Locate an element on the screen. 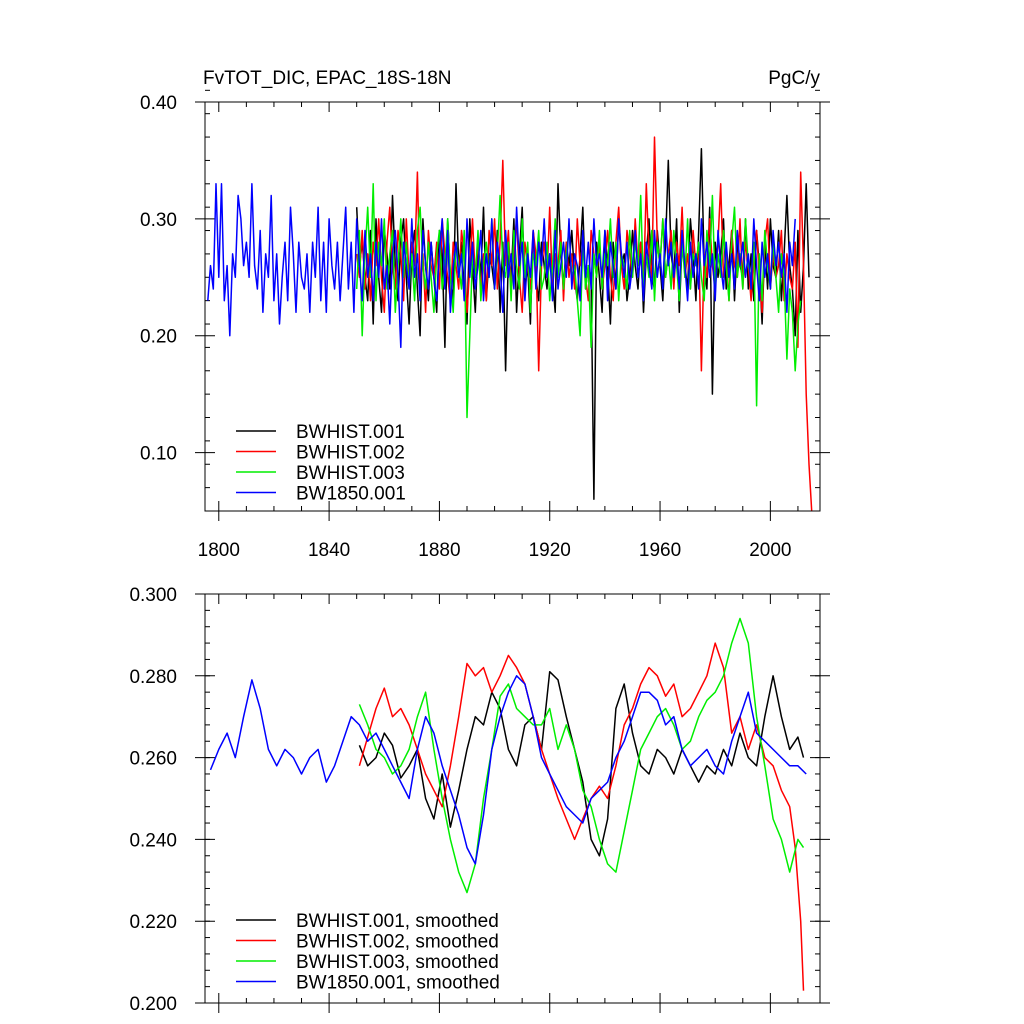  legend-label: BWHIST.003, smoothed is located at coordinates (397, 962).